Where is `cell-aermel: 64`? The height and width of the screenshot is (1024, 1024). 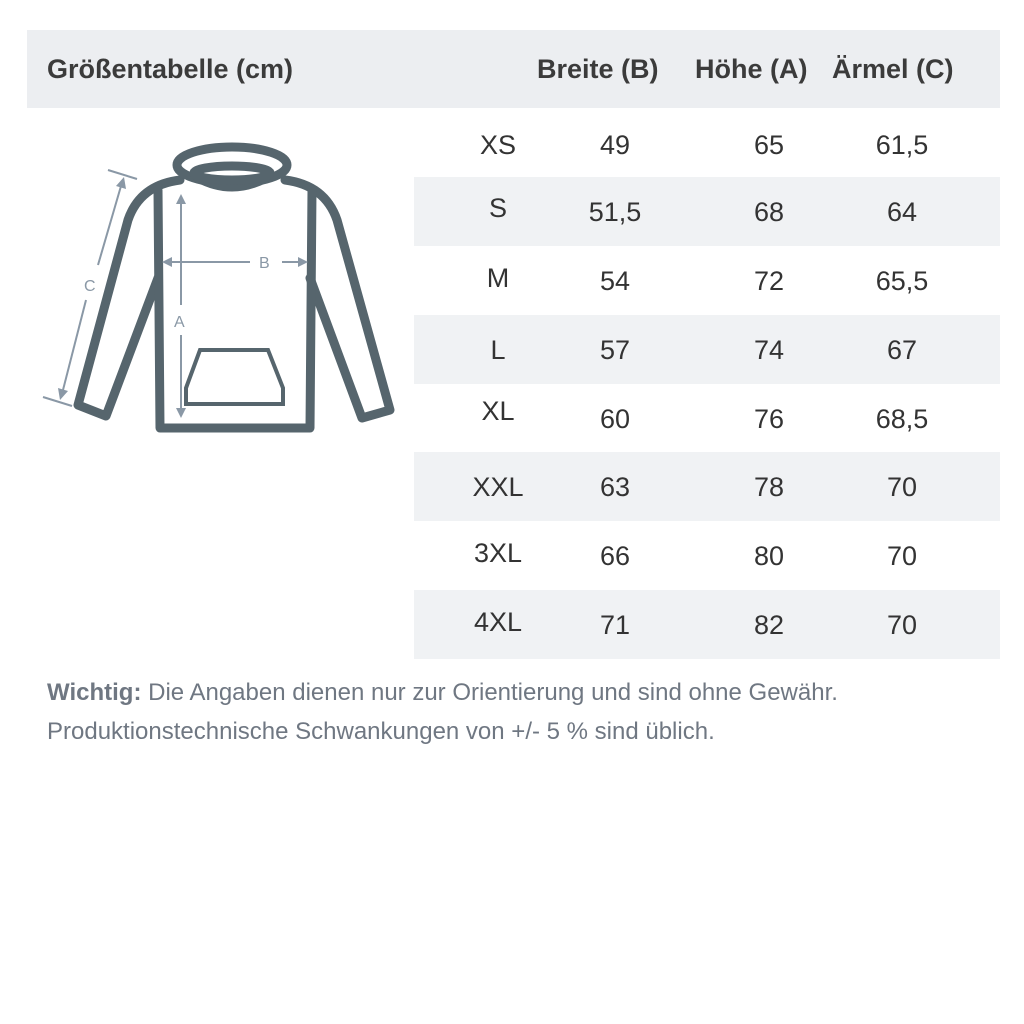
cell-aermel: 64 is located at coordinates (902, 212).